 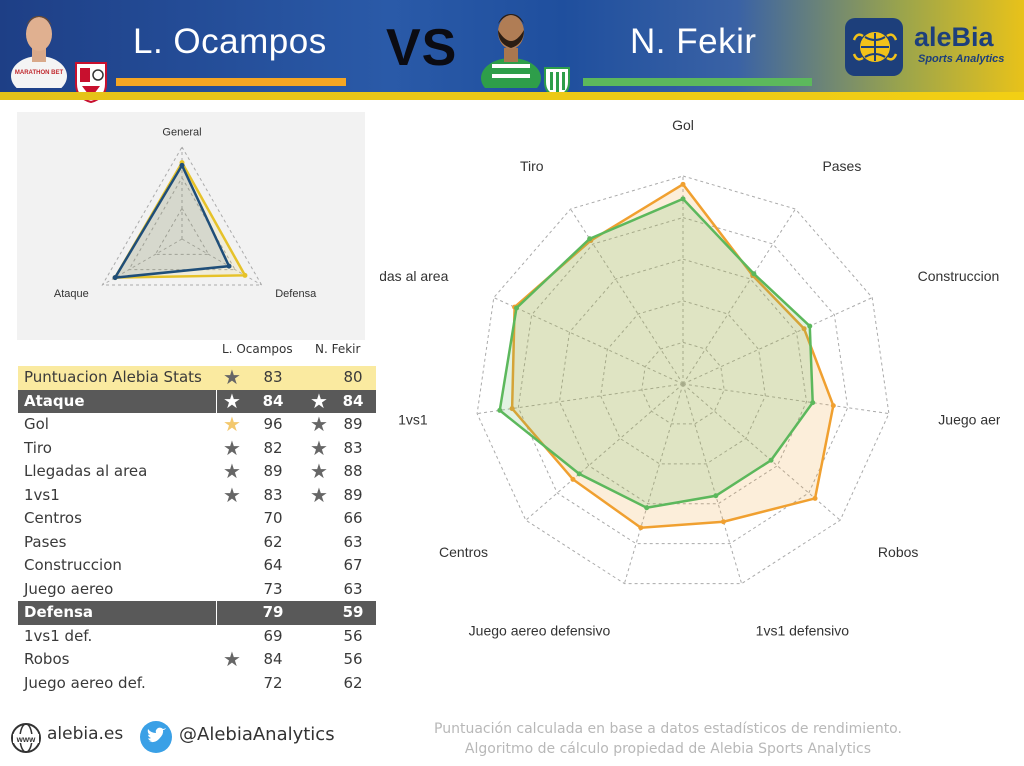 What do you see at coordinates (954, 37) in the screenshot?
I see `alebia-logo-title: aleBia` at bounding box center [954, 37].